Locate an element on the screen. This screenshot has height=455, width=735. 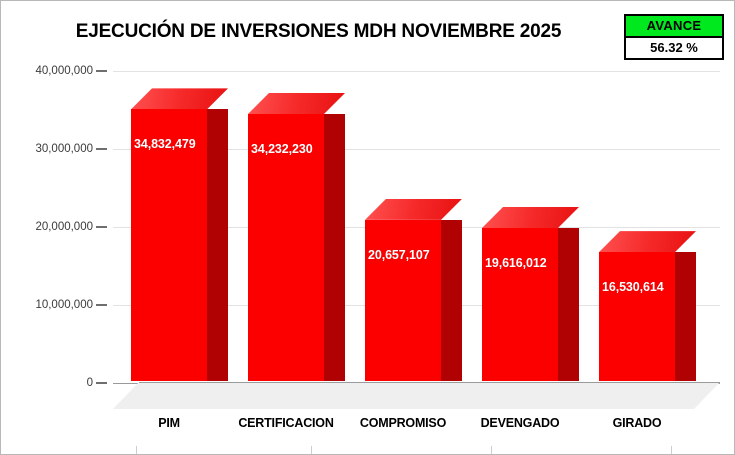
category-label-compromiso: COMPROMISO is located at coordinates (403, 423).